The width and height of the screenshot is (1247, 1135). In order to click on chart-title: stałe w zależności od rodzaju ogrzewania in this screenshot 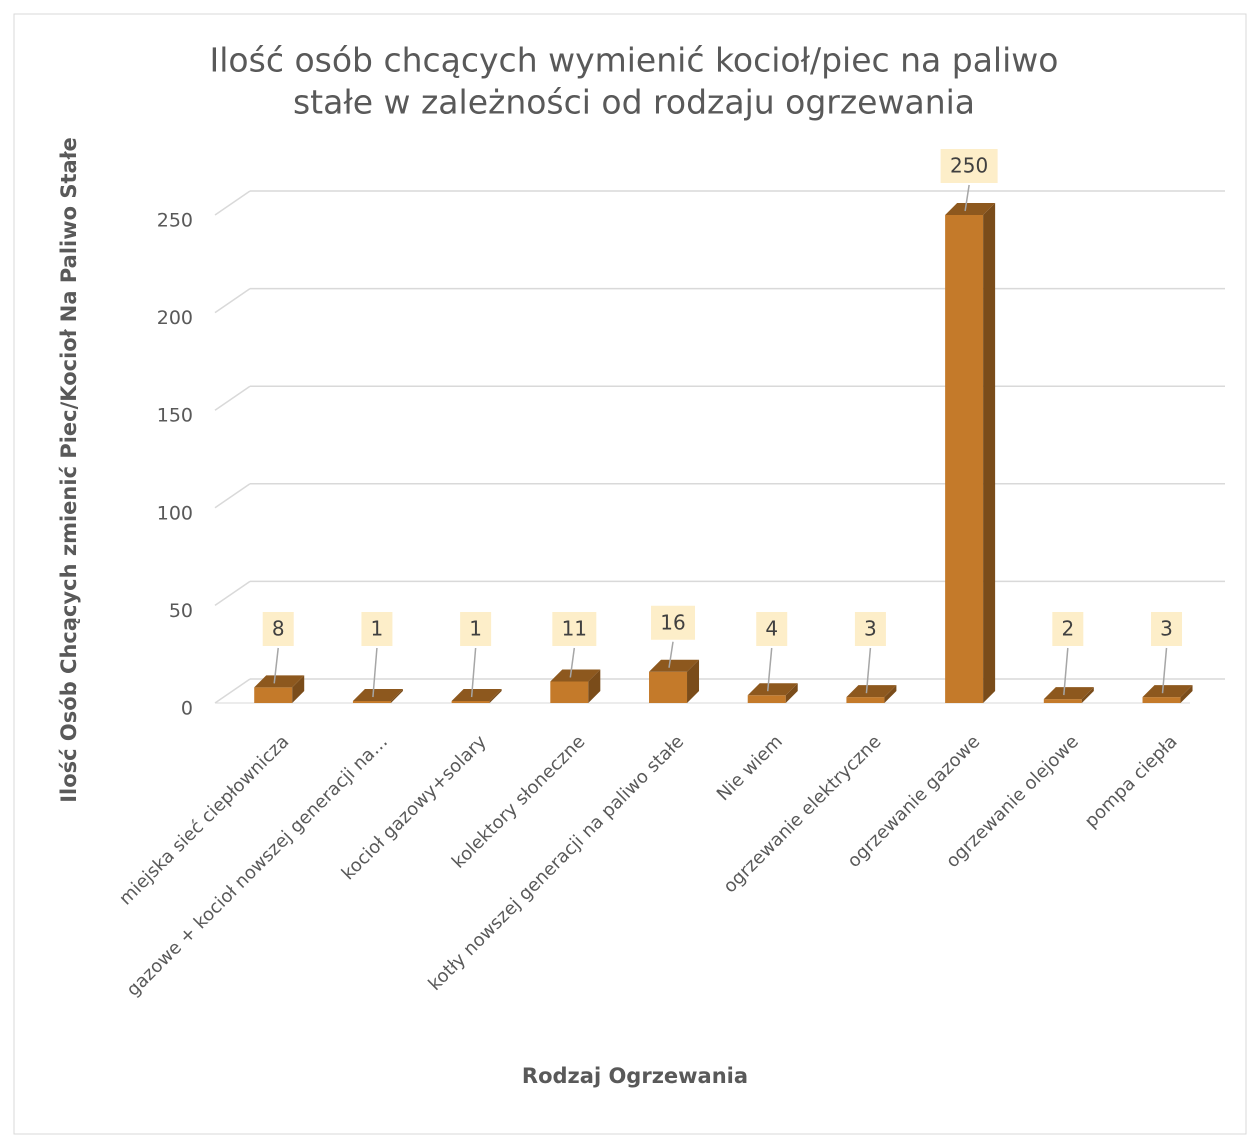, I will do `click(634, 102)`.